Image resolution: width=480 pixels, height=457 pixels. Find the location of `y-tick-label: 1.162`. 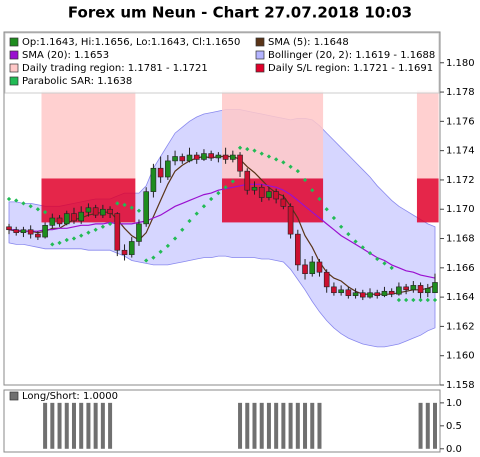

y-tick-label: 1.162 is located at coordinates (460, 326).